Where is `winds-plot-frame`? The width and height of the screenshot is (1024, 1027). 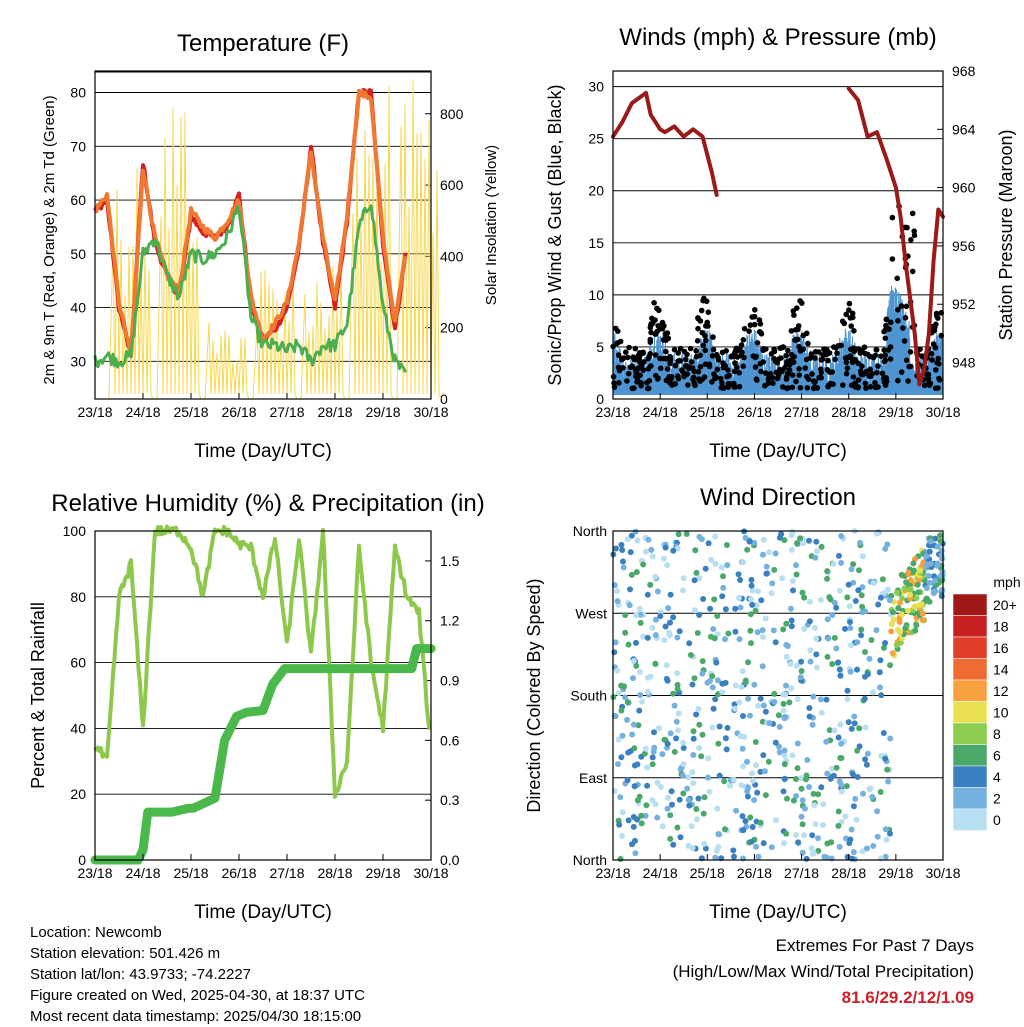
winds-plot-frame is located at coordinates (778, 235).